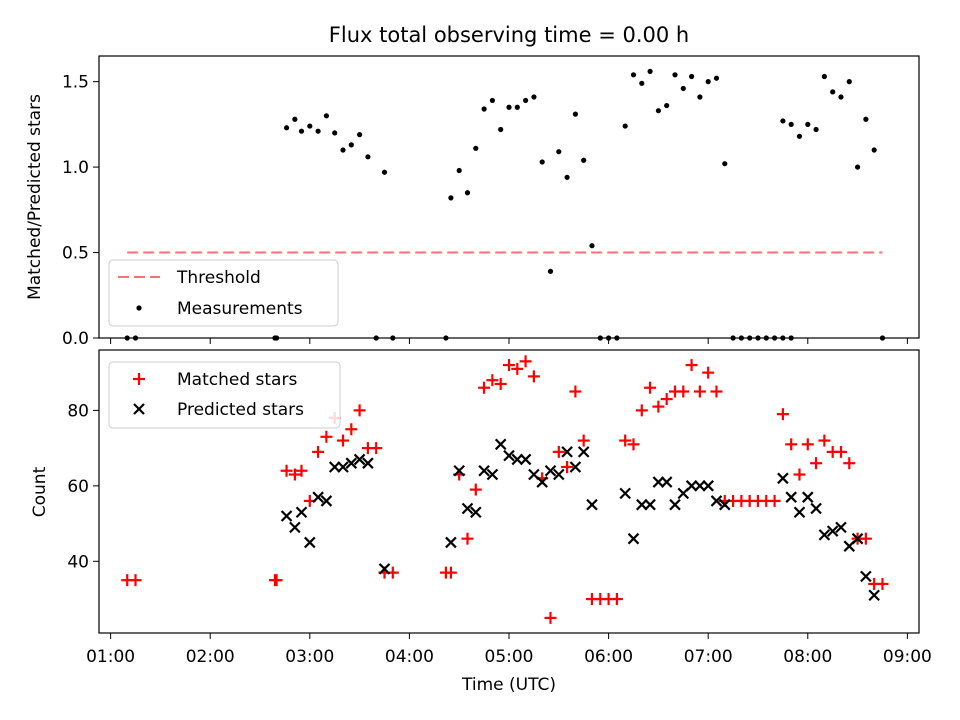 This screenshot has height=720, width=960. I want to click on matched-stars-legend-swatch, so click(139, 379).